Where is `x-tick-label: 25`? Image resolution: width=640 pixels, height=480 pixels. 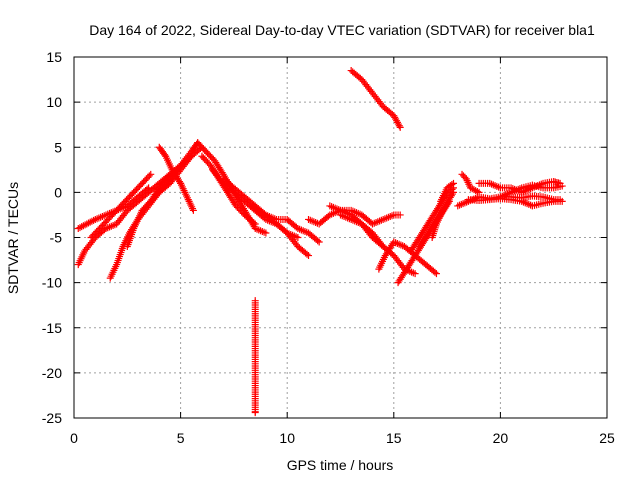
x-tick-label: 25 is located at coordinates (607, 438).